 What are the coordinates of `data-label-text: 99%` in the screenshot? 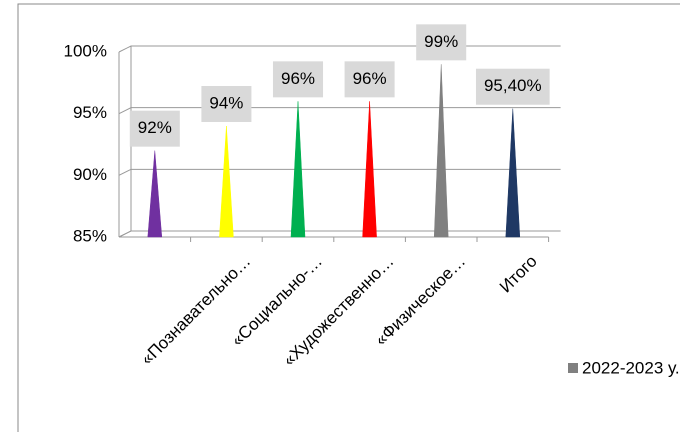 It's located at (441, 41).